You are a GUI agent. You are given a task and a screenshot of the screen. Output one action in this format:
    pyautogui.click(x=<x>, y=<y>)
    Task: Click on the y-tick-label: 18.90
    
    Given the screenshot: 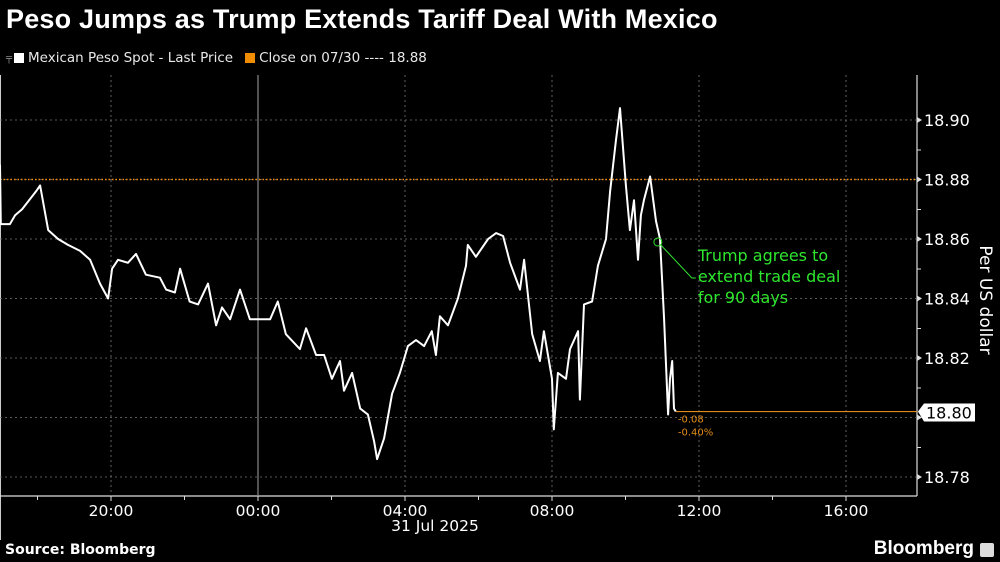 What is the action you would take?
    pyautogui.click(x=947, y=120)
    